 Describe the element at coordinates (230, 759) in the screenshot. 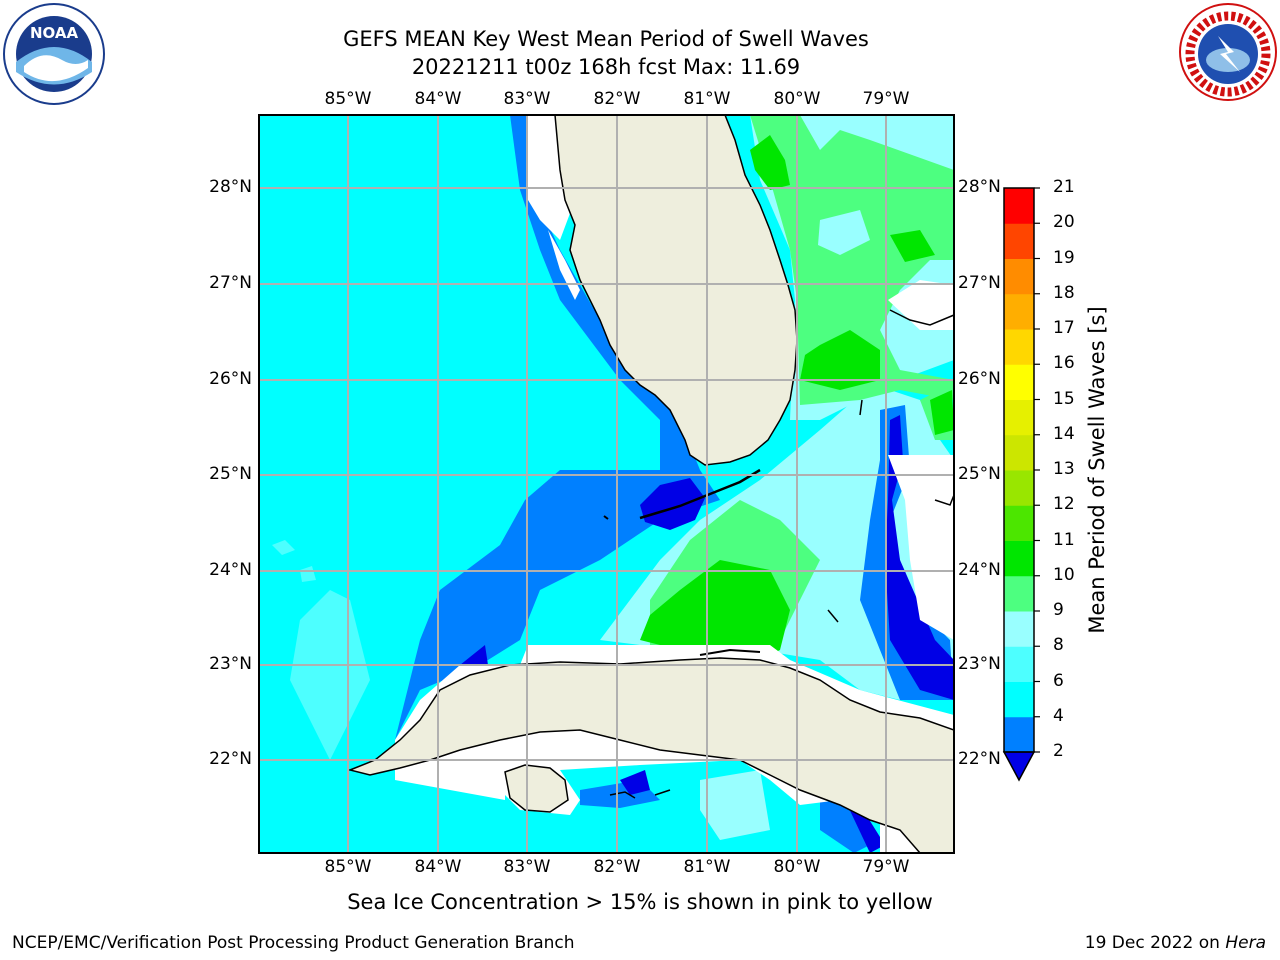

I see `lat-label-left: 22°N` at that location.